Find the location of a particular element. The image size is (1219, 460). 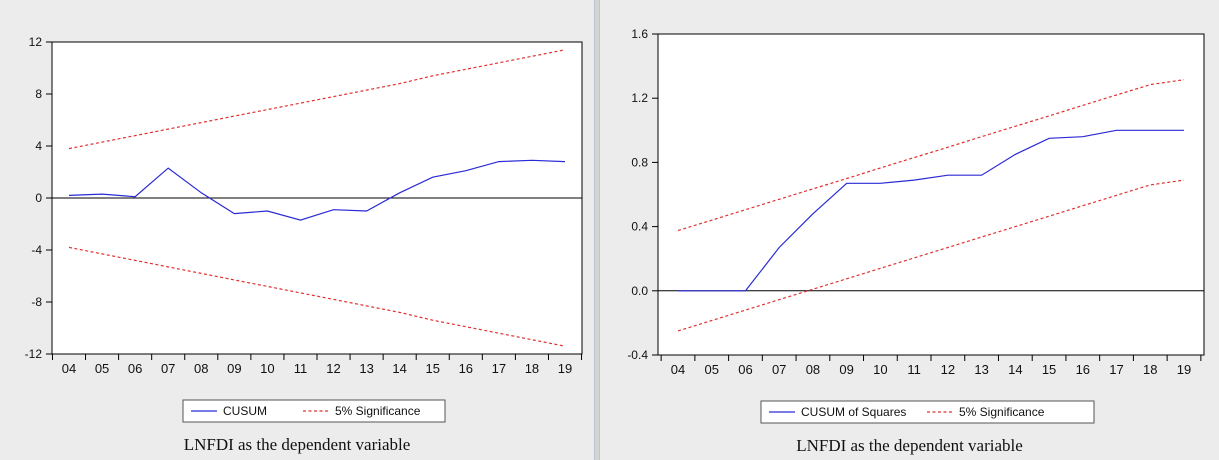

y-tick-label: 12 is located at coordinates (36, 42).